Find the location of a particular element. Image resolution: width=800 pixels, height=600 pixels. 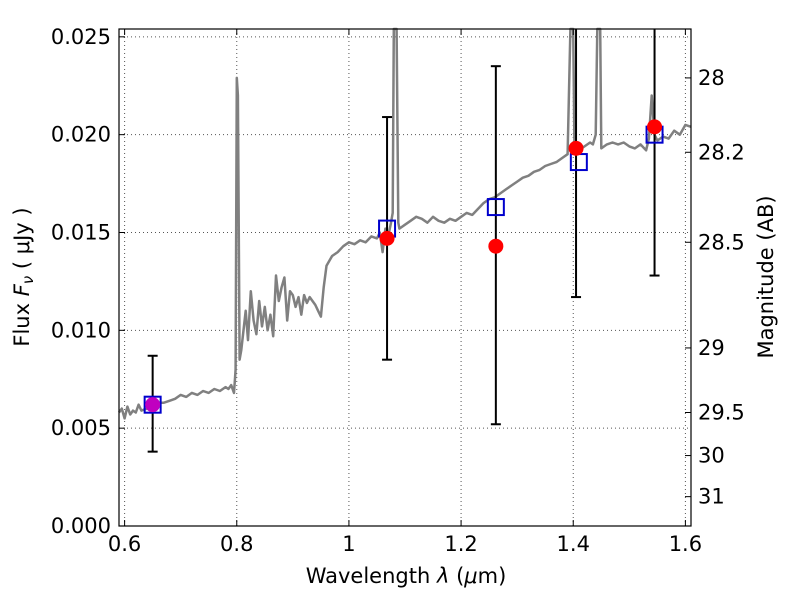

y-tick-label: 0.005 is located at coordinates (81, 428).